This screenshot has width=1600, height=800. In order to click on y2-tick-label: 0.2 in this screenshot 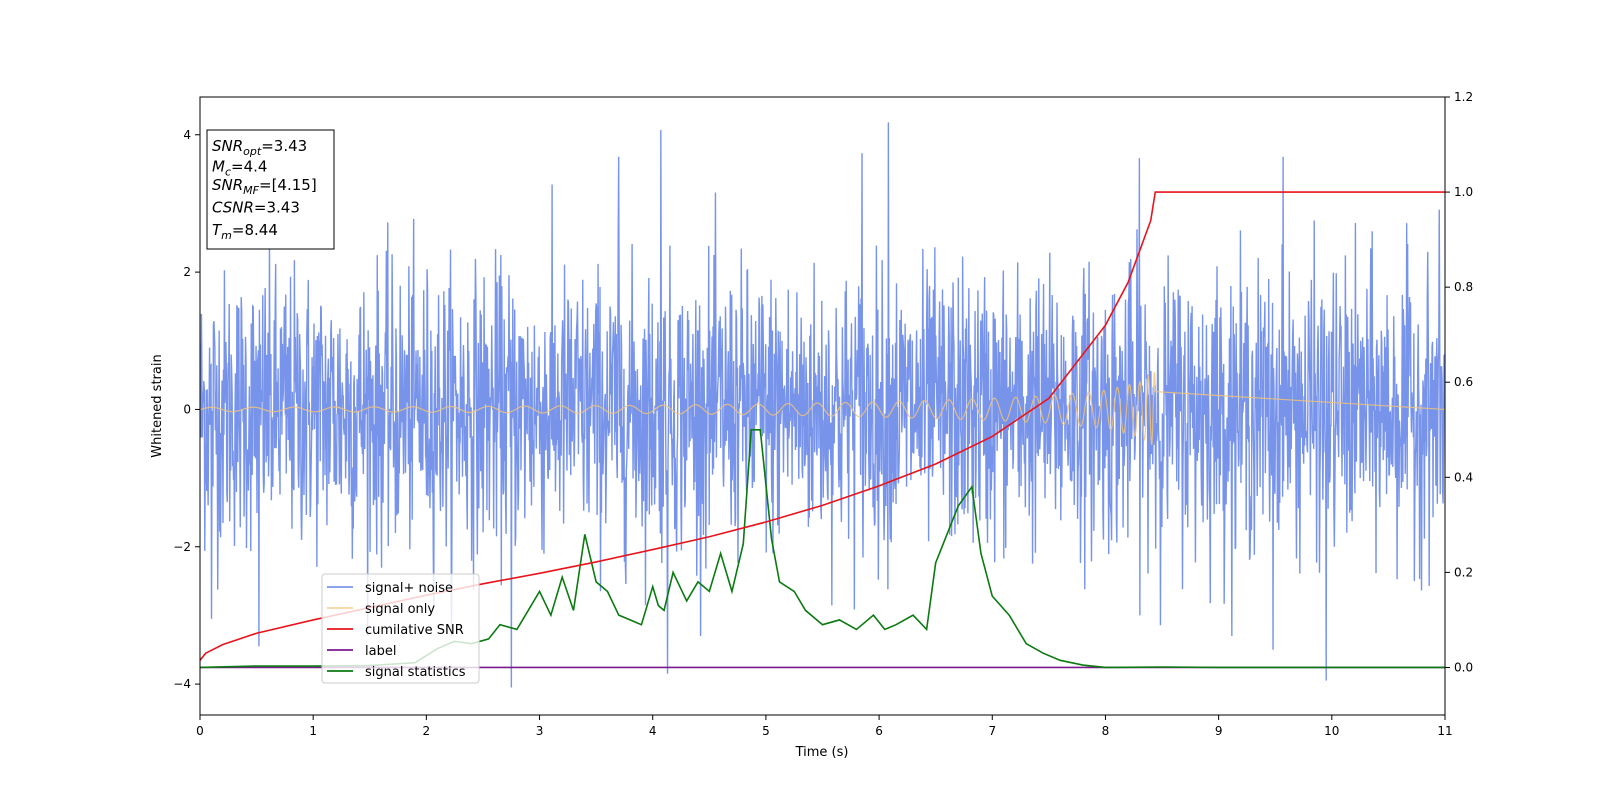, I will do `click(1463, 572)`.